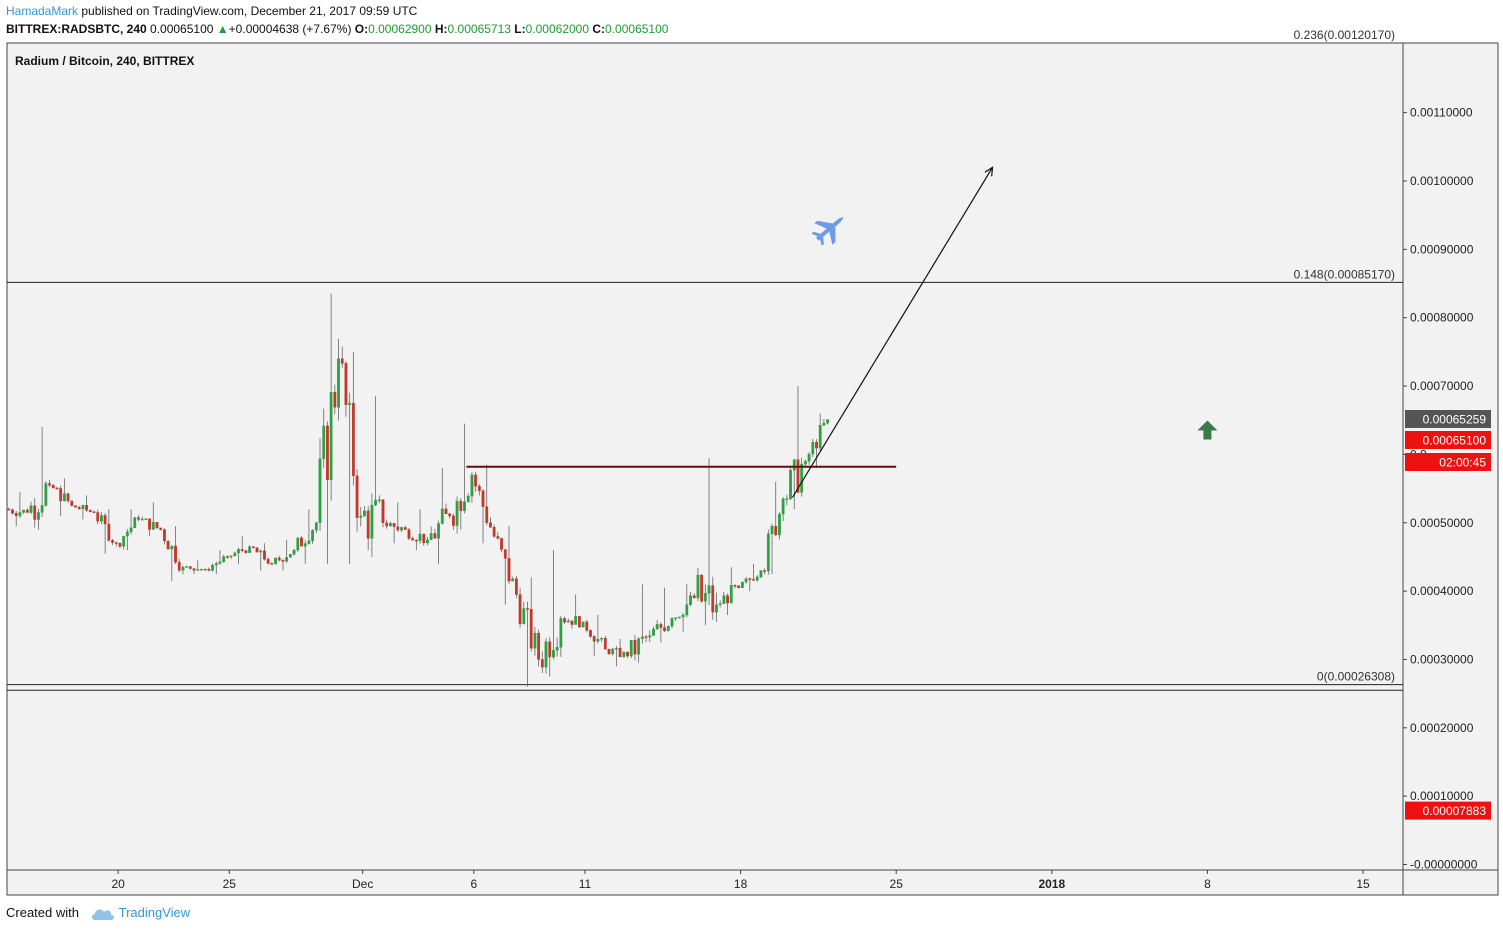  I want to click on price-tick-label: 0.00040000, so click(1442, 591).